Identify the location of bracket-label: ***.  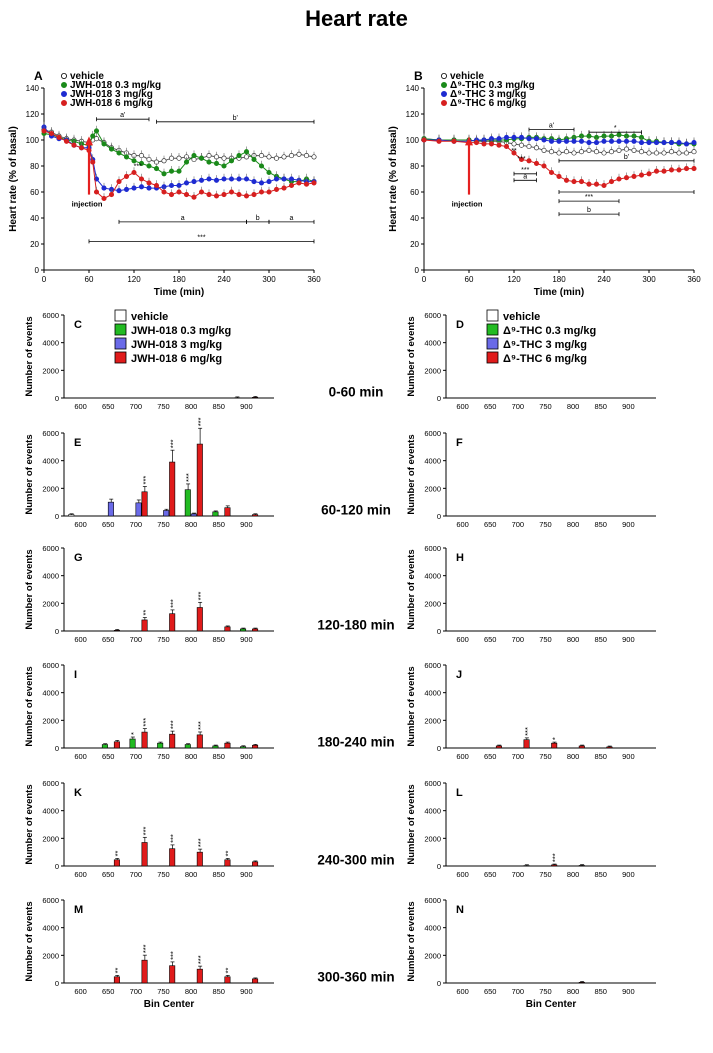
(525, 170).